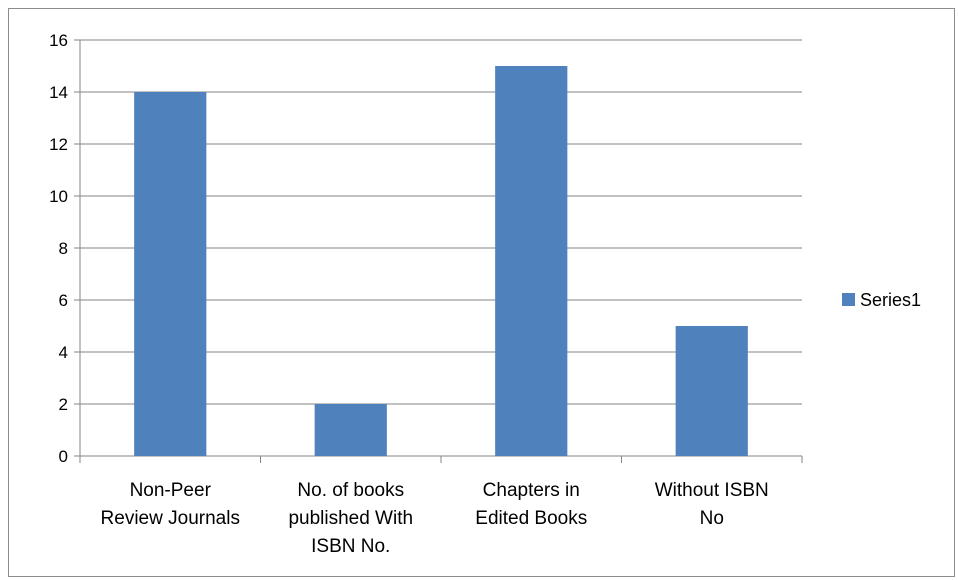 This screenshot has height=580, width=958. Describe the element at coordinates (58, 40) in the screenshot. I see `y-tick-label: 16` at that location.